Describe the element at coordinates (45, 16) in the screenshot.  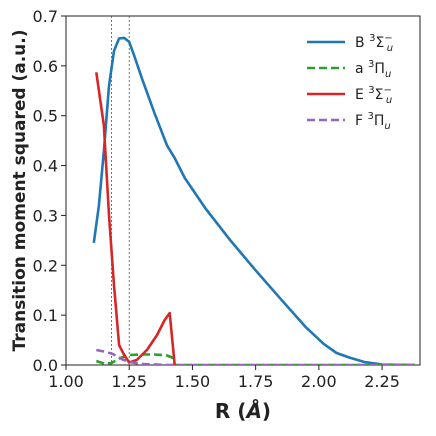
I see `y-tick-label: 0.7` at that location.